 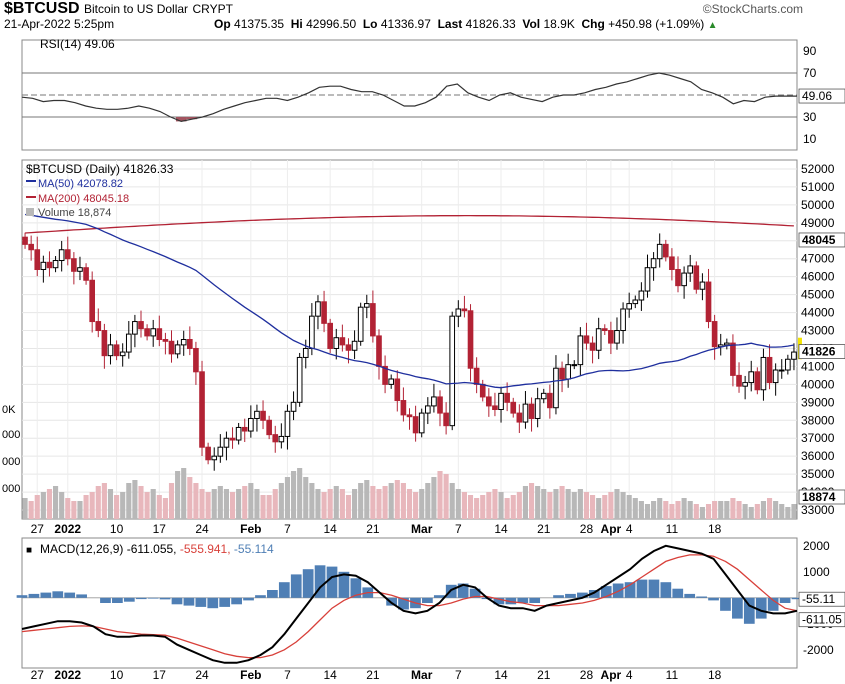 What do you see at coordinates (818, 402) in the screenshot?
I see `price-tick-label: 39000` at bounding box center [818, 402].